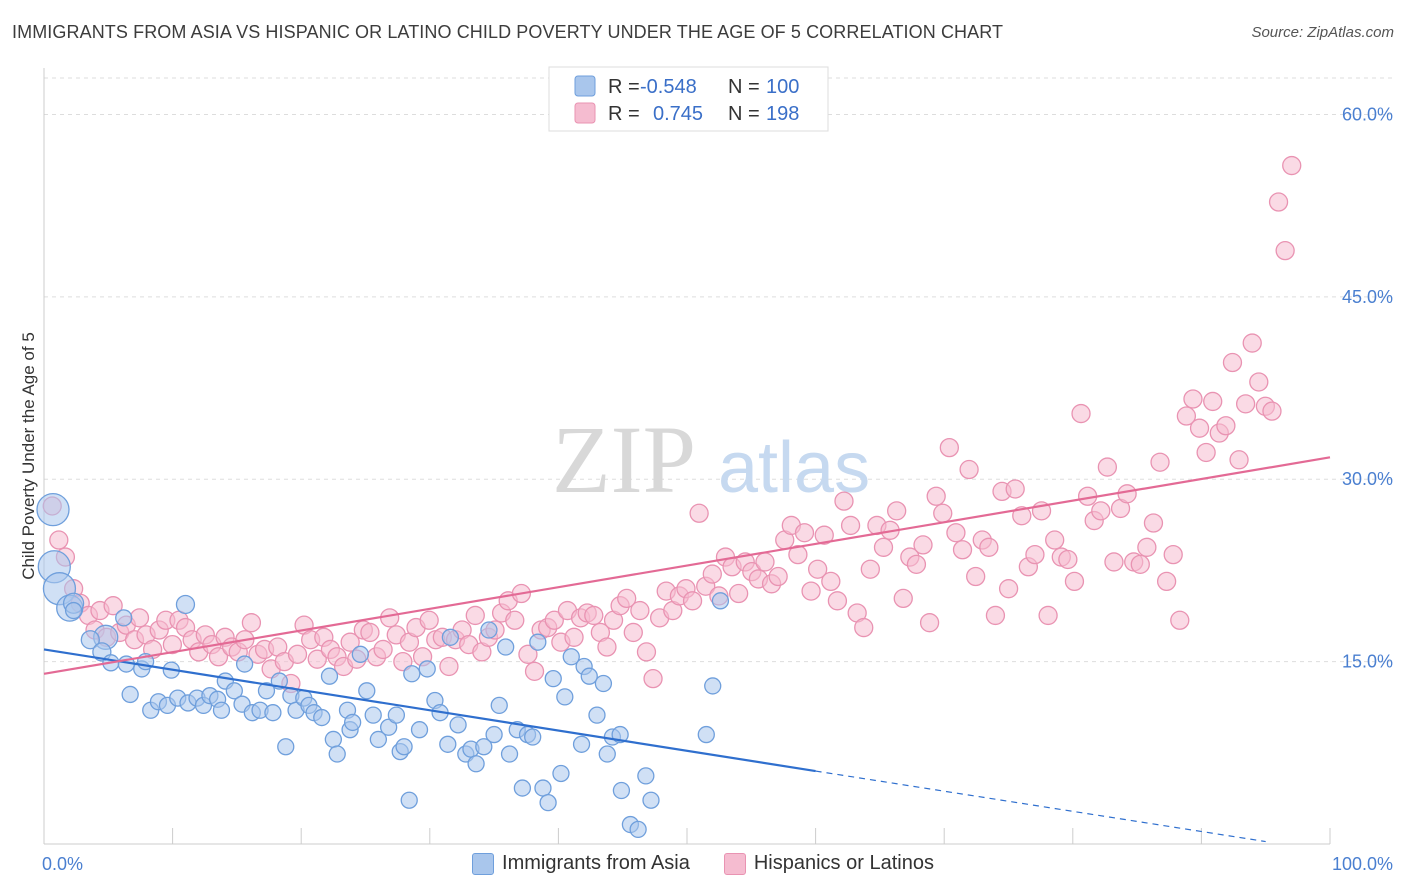 The width and height of the screenshot is (1406, 892). What do you see at coordinates (782, 87) in the screenshot?
I see `legend-n-value-1: 100` at bounding box center [782, 87].